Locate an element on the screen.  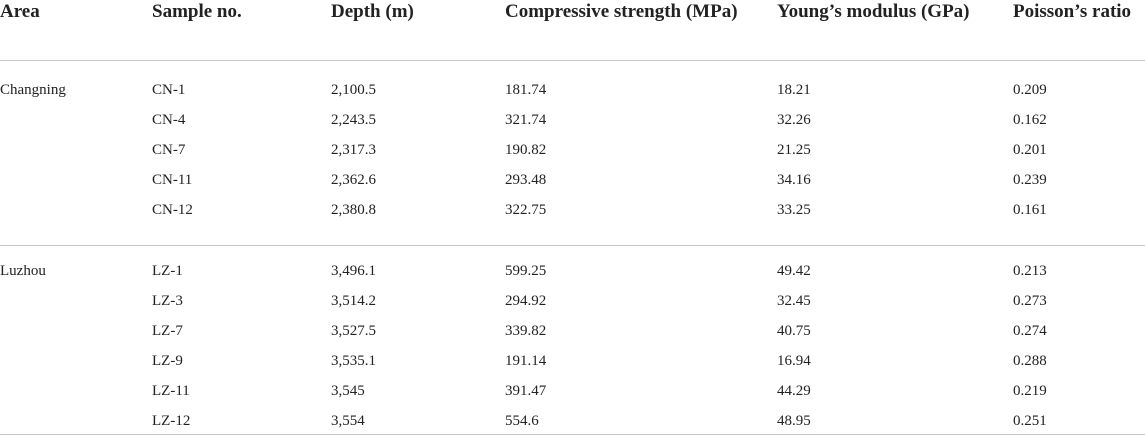
modulus-cell: 18.21 is located at coordinates (794, 90).